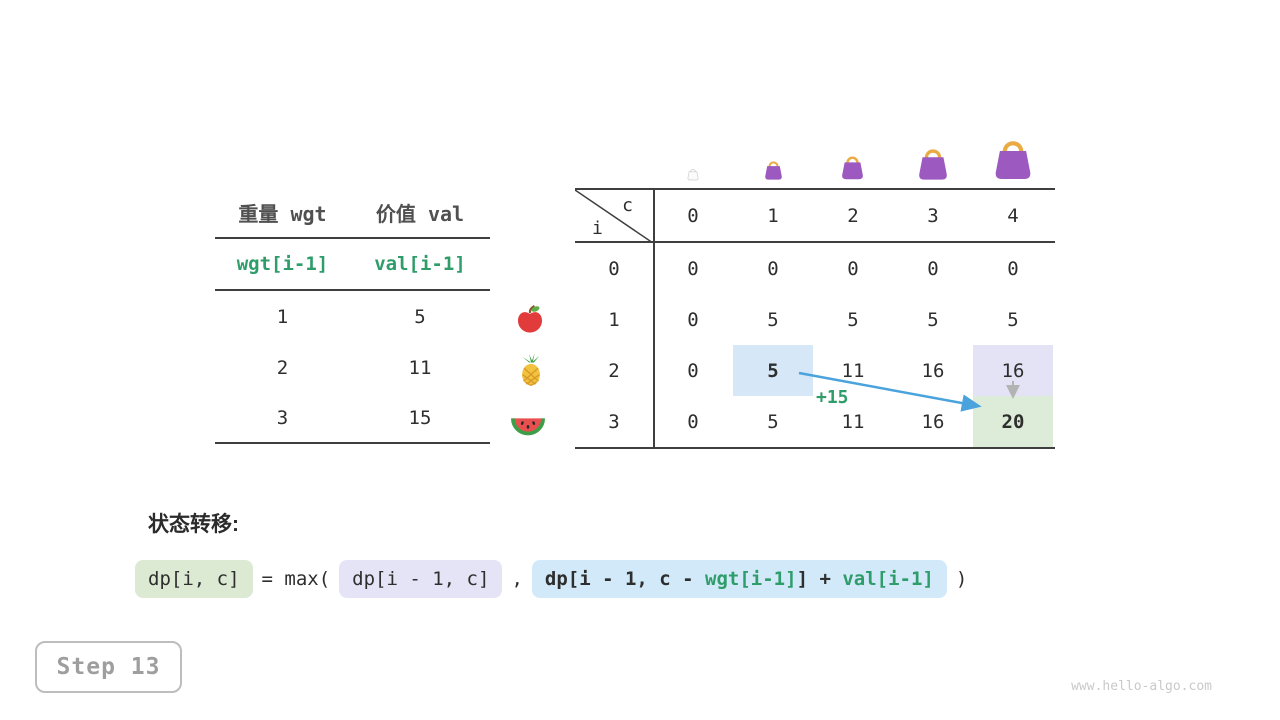  Describe the element at coordinates (961, 579) in the screenshot. I see `formula-closing: )` at that location.